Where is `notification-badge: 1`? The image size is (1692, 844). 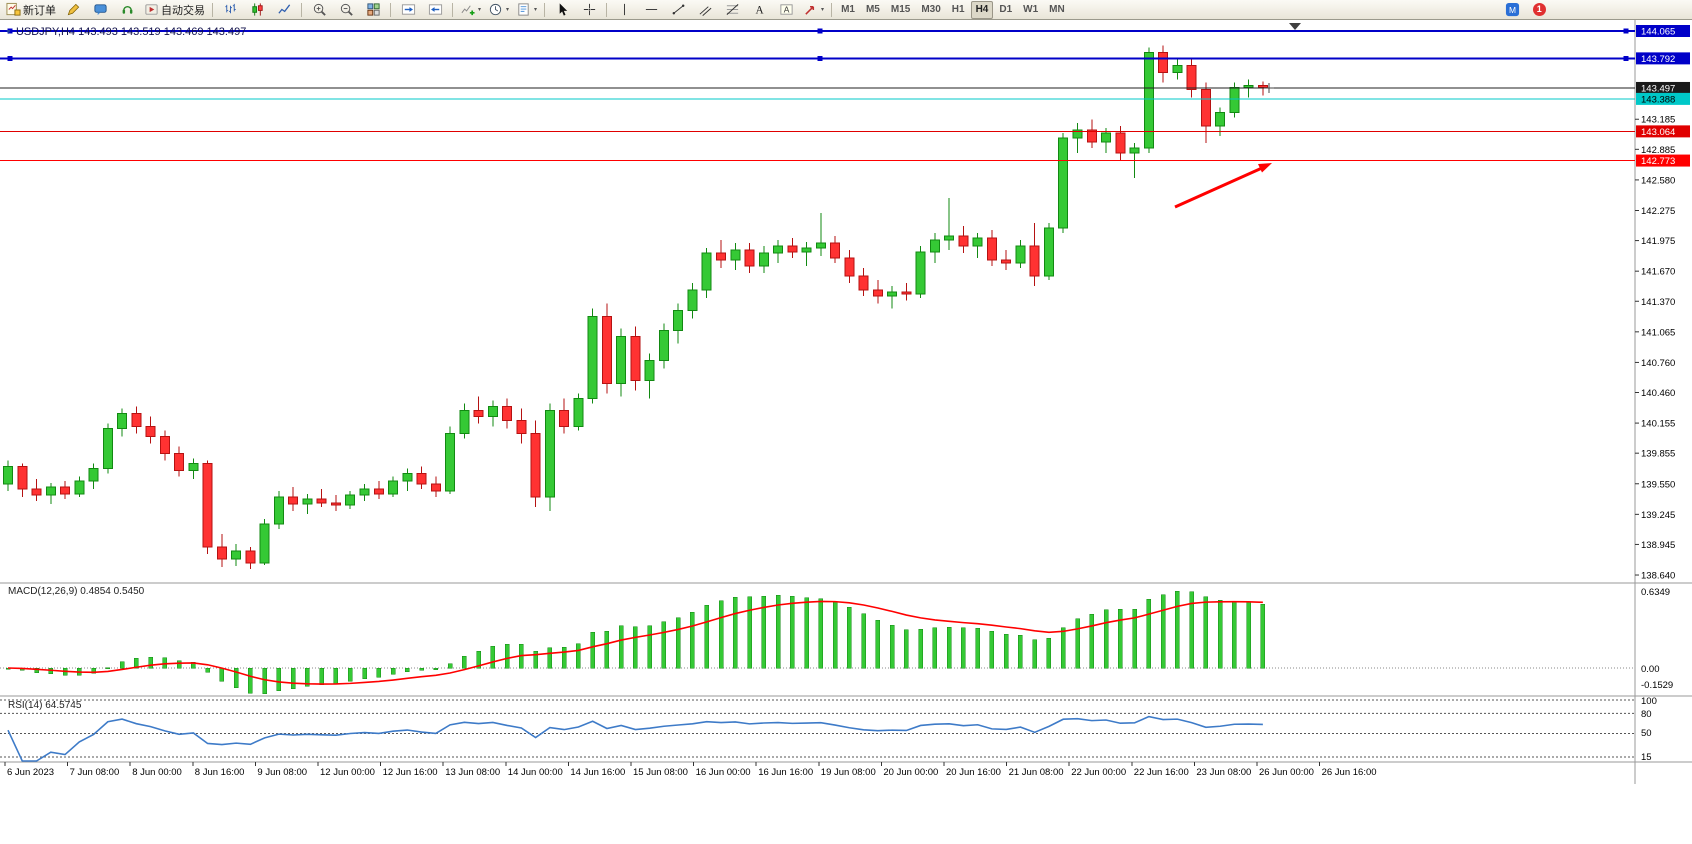
notification-badge: 1 is located at coordinates (1539, 9).